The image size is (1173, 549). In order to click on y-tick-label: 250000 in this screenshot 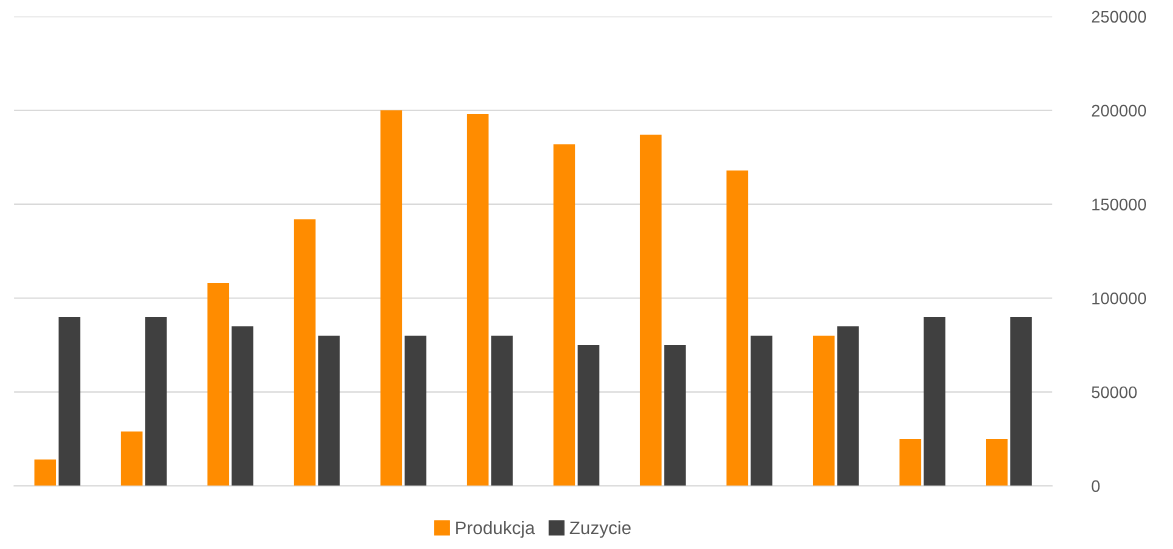, I will do `click(1119, 16)`.